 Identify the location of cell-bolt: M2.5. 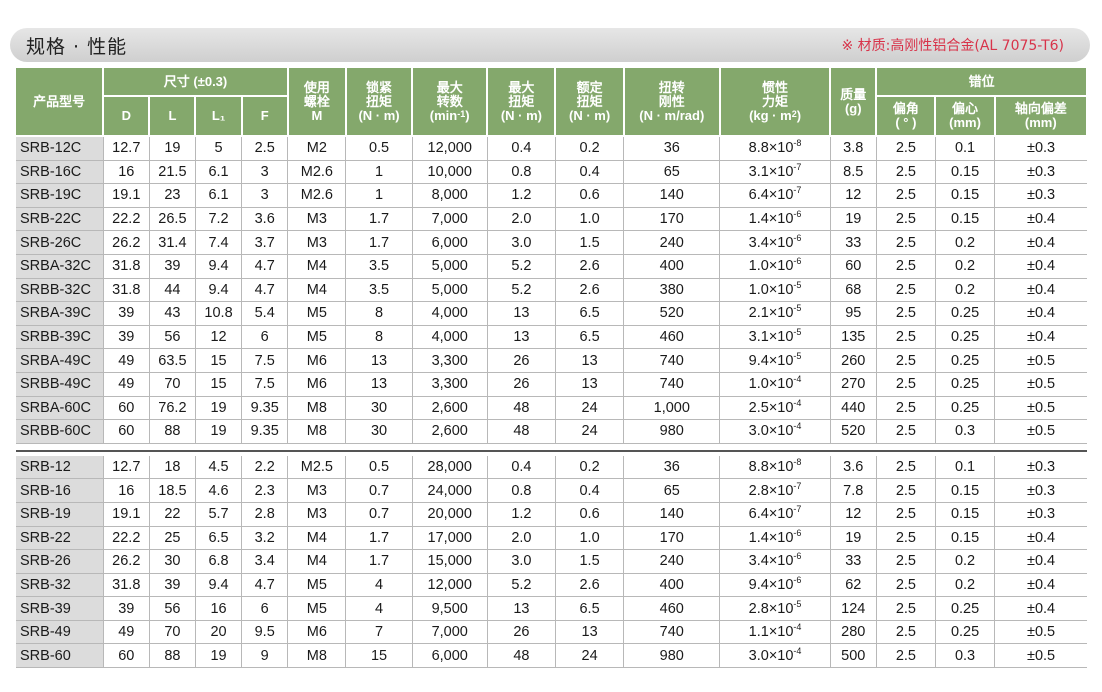
(317, 467).